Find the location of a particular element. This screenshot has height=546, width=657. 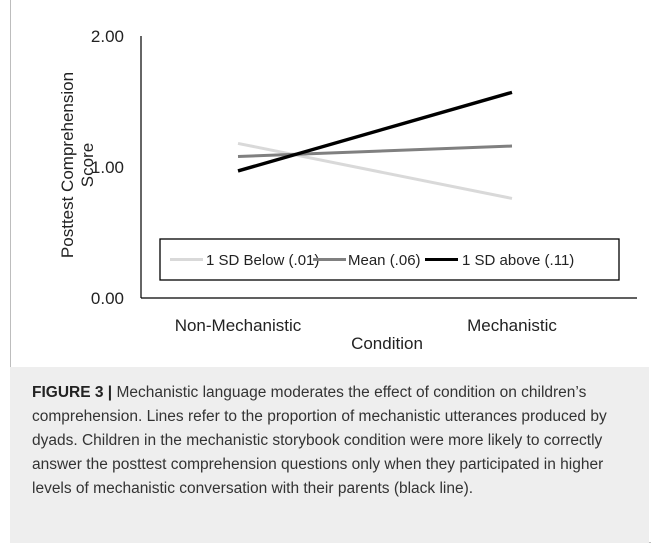

x-tick-label: Mechanistic is located at coordinates (512, 325).